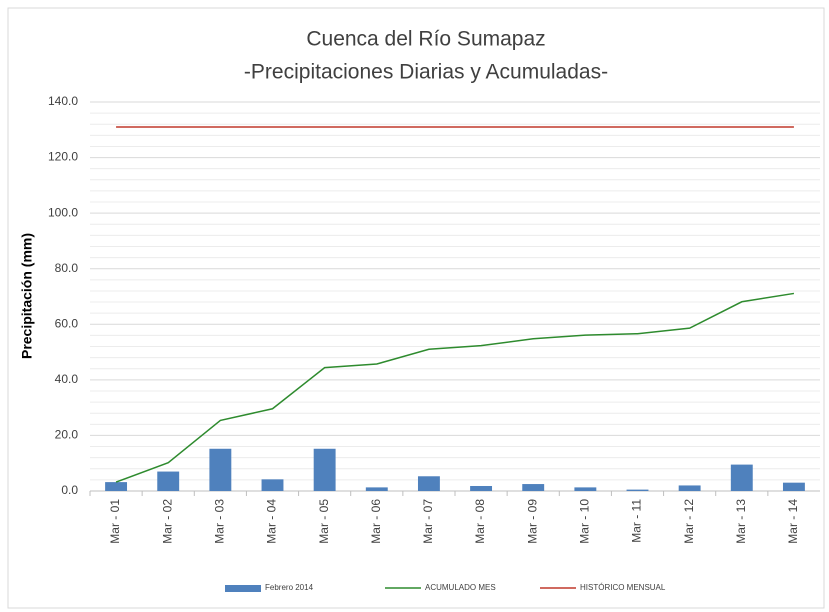  I want to click on legend-label: Febrero 2014, so click(289, 587).